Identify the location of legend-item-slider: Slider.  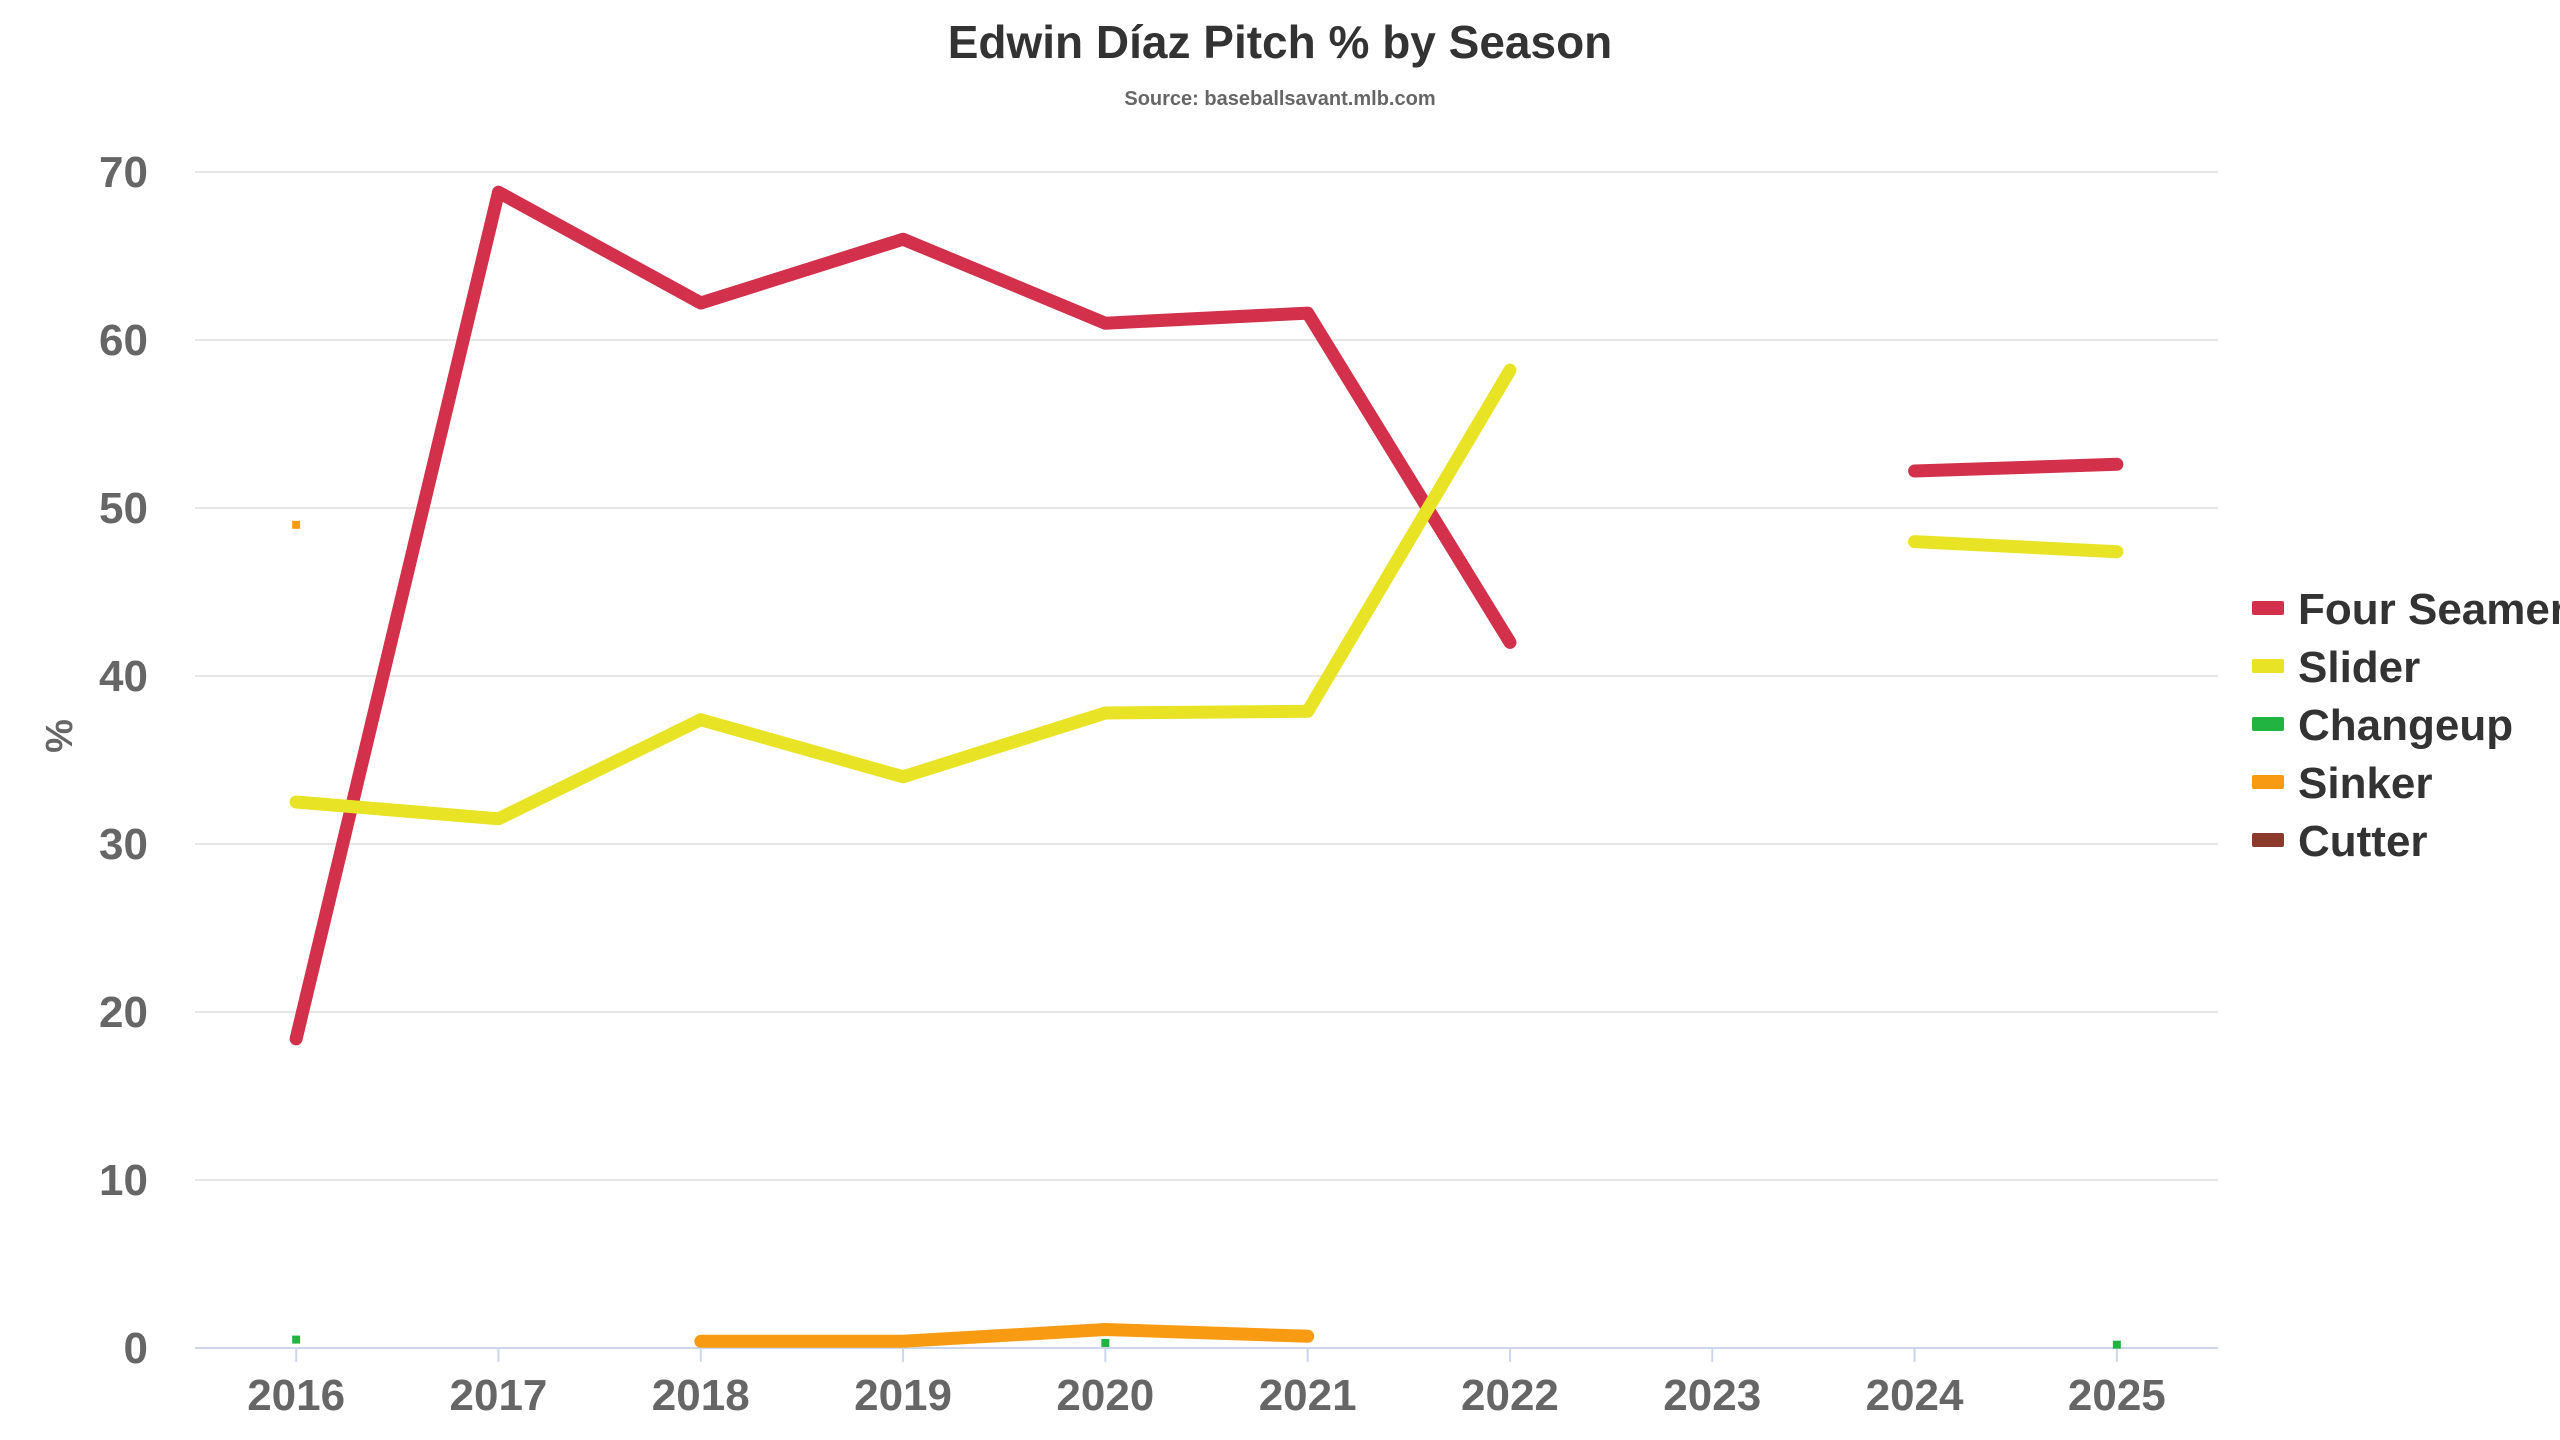
(2336, 667).